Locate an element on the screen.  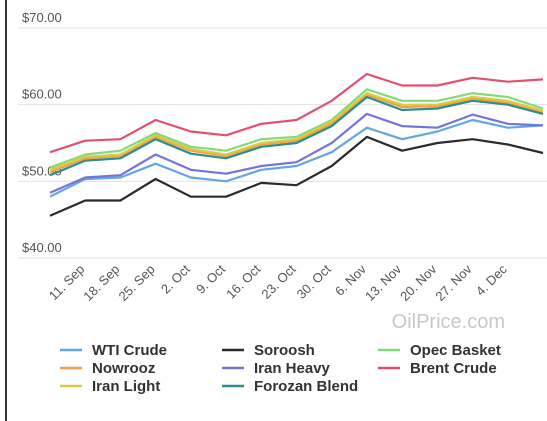
legend-label: Nowrooz is located at coordinates (123, 368).